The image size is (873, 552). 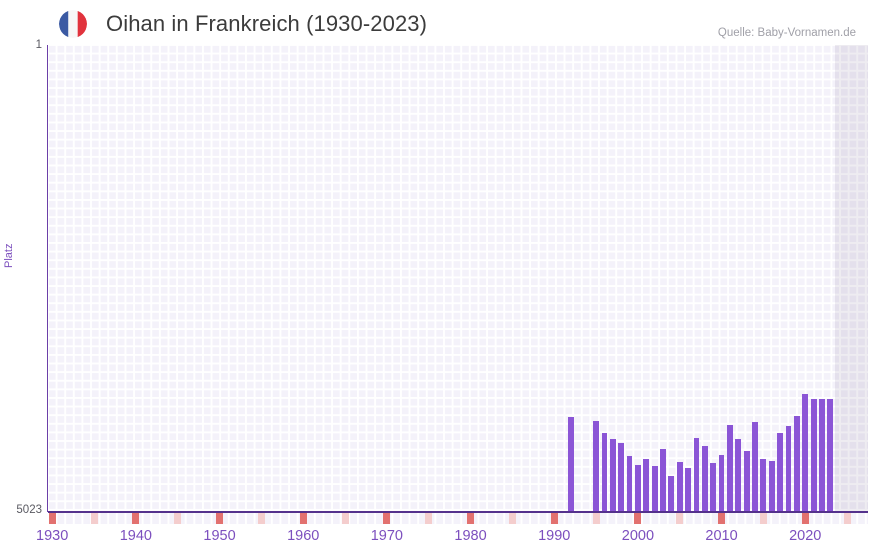 I want to click on x-axis-tick-2010, so click(x=722, y=518).